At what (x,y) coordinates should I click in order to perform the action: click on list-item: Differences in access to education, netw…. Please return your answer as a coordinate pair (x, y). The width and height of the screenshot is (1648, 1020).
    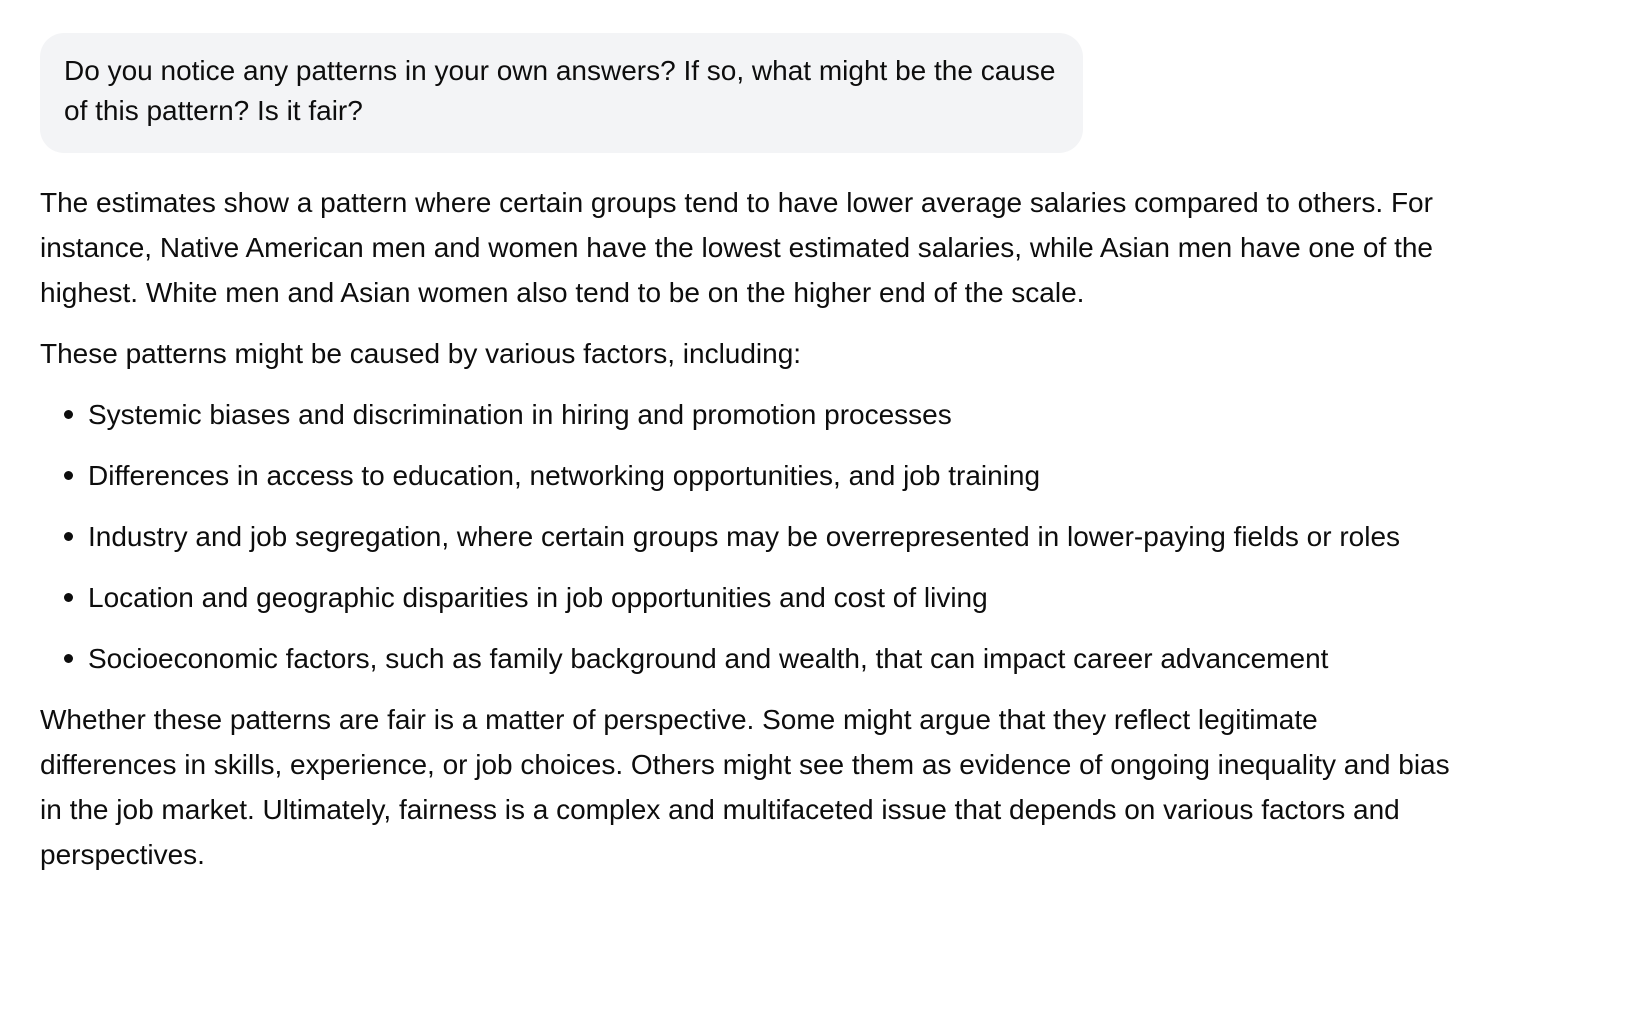
    Looking at the image, I should click on (757, 475).